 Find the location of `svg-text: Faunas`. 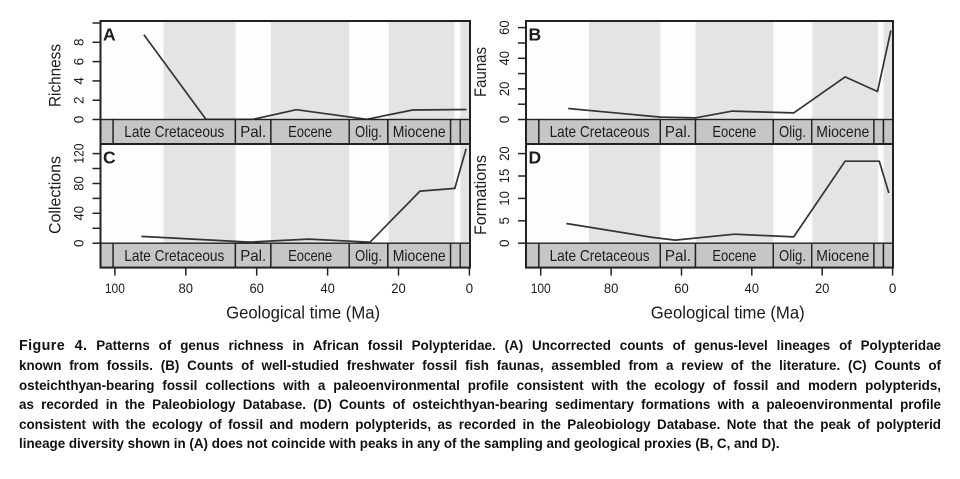

svg-text: Faunas is located at coordinates (480, 72).